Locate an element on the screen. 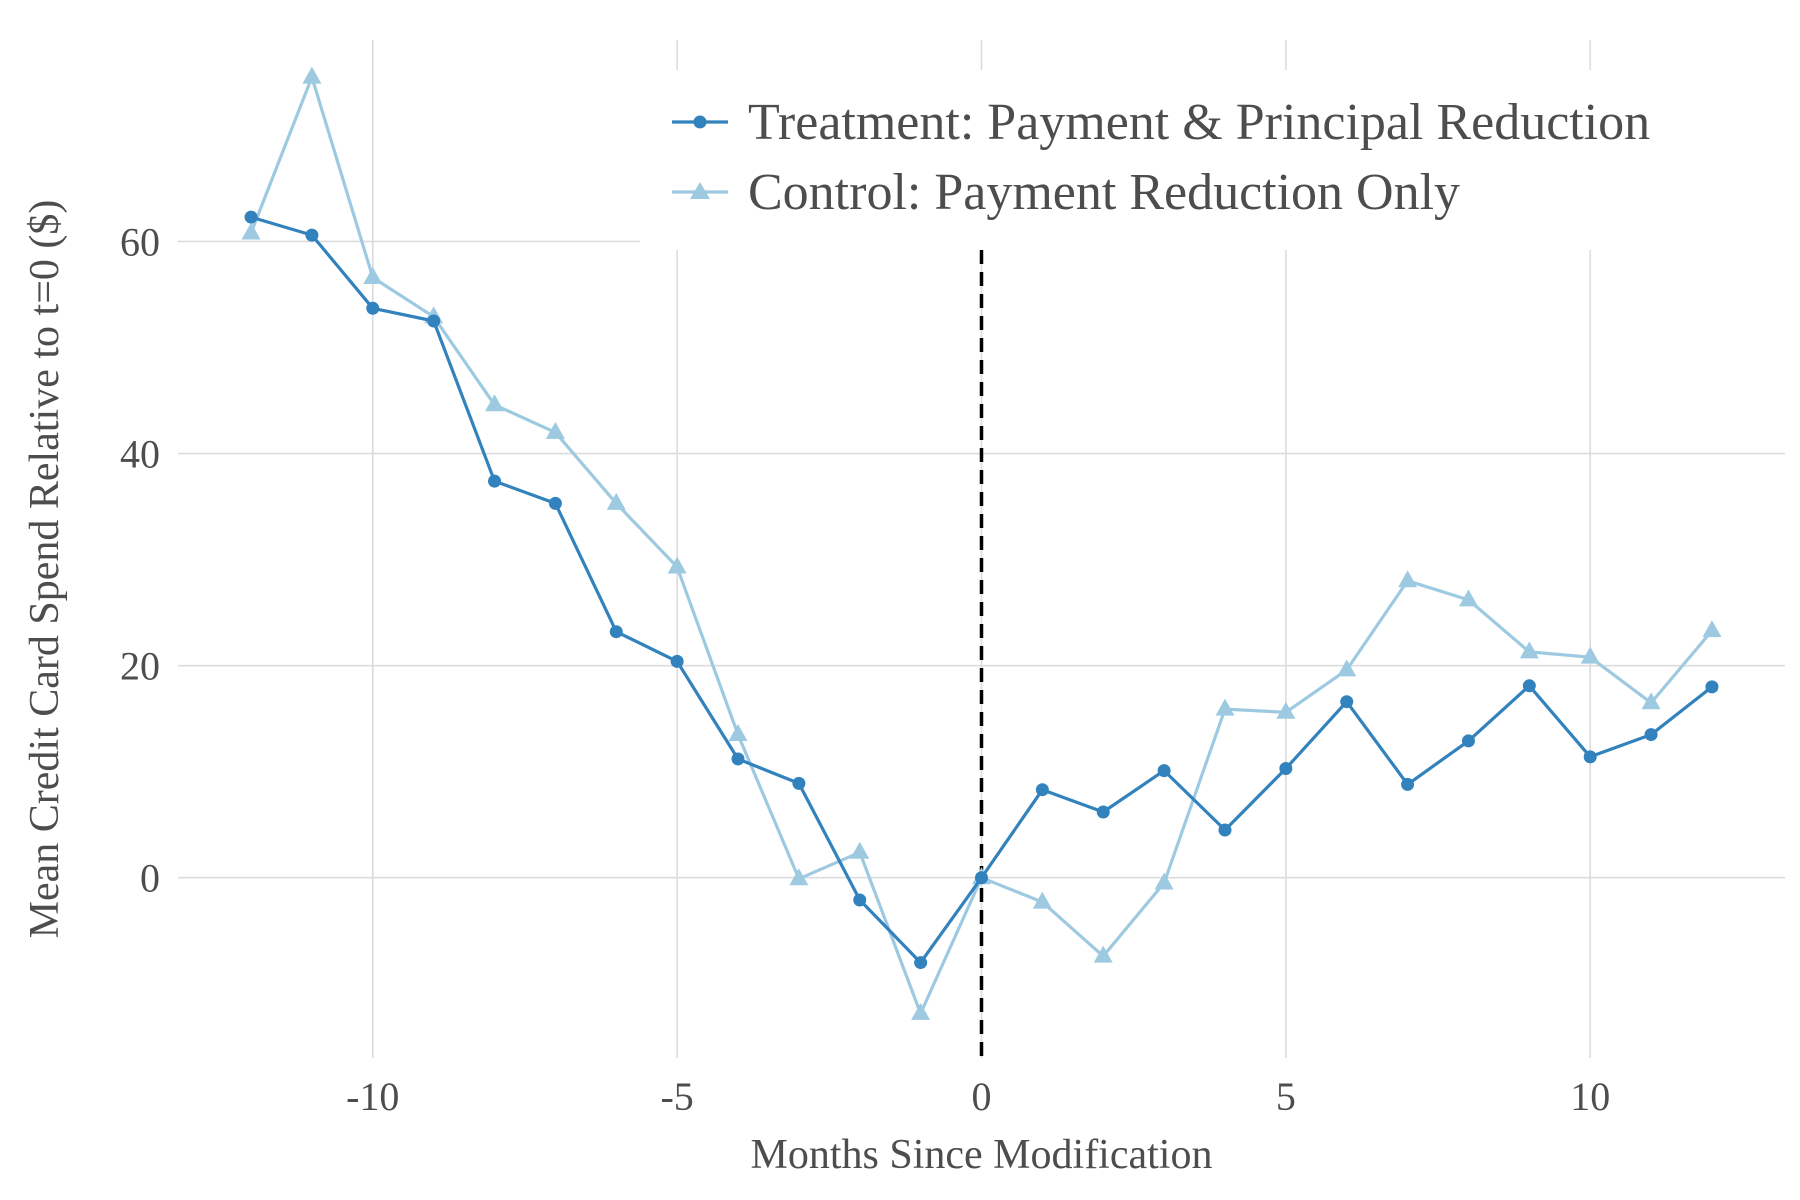 The height and width of the screenshot is (1200, 1800). x-tick-label-0: -10 is located at coordinates (372, 1096).